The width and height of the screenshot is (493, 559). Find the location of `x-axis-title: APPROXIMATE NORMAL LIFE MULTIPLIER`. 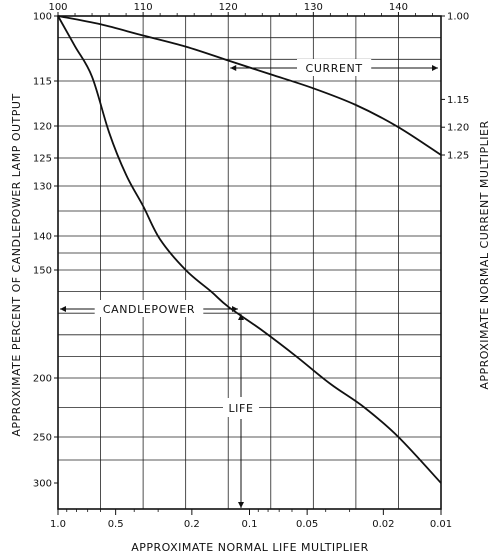

x-axis-title: APPROXIMATE NORMAL LIFE MULTIPLIER is located at coordinates (250, 547).